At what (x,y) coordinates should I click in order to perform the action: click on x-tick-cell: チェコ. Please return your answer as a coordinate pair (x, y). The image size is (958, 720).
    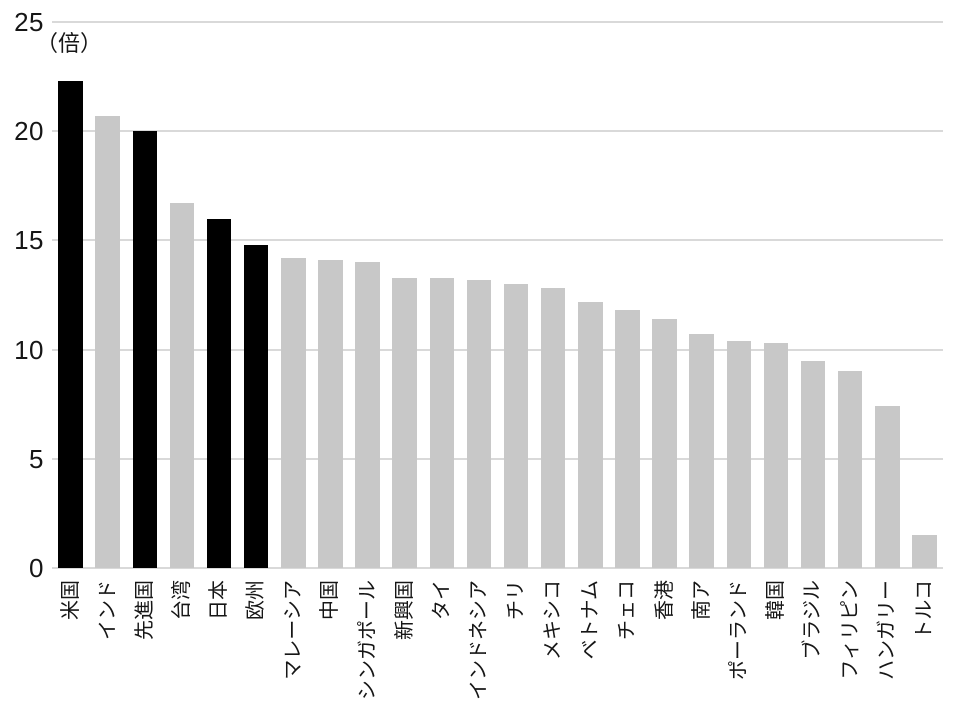
    Looking at the image, I should click on (627, 649).